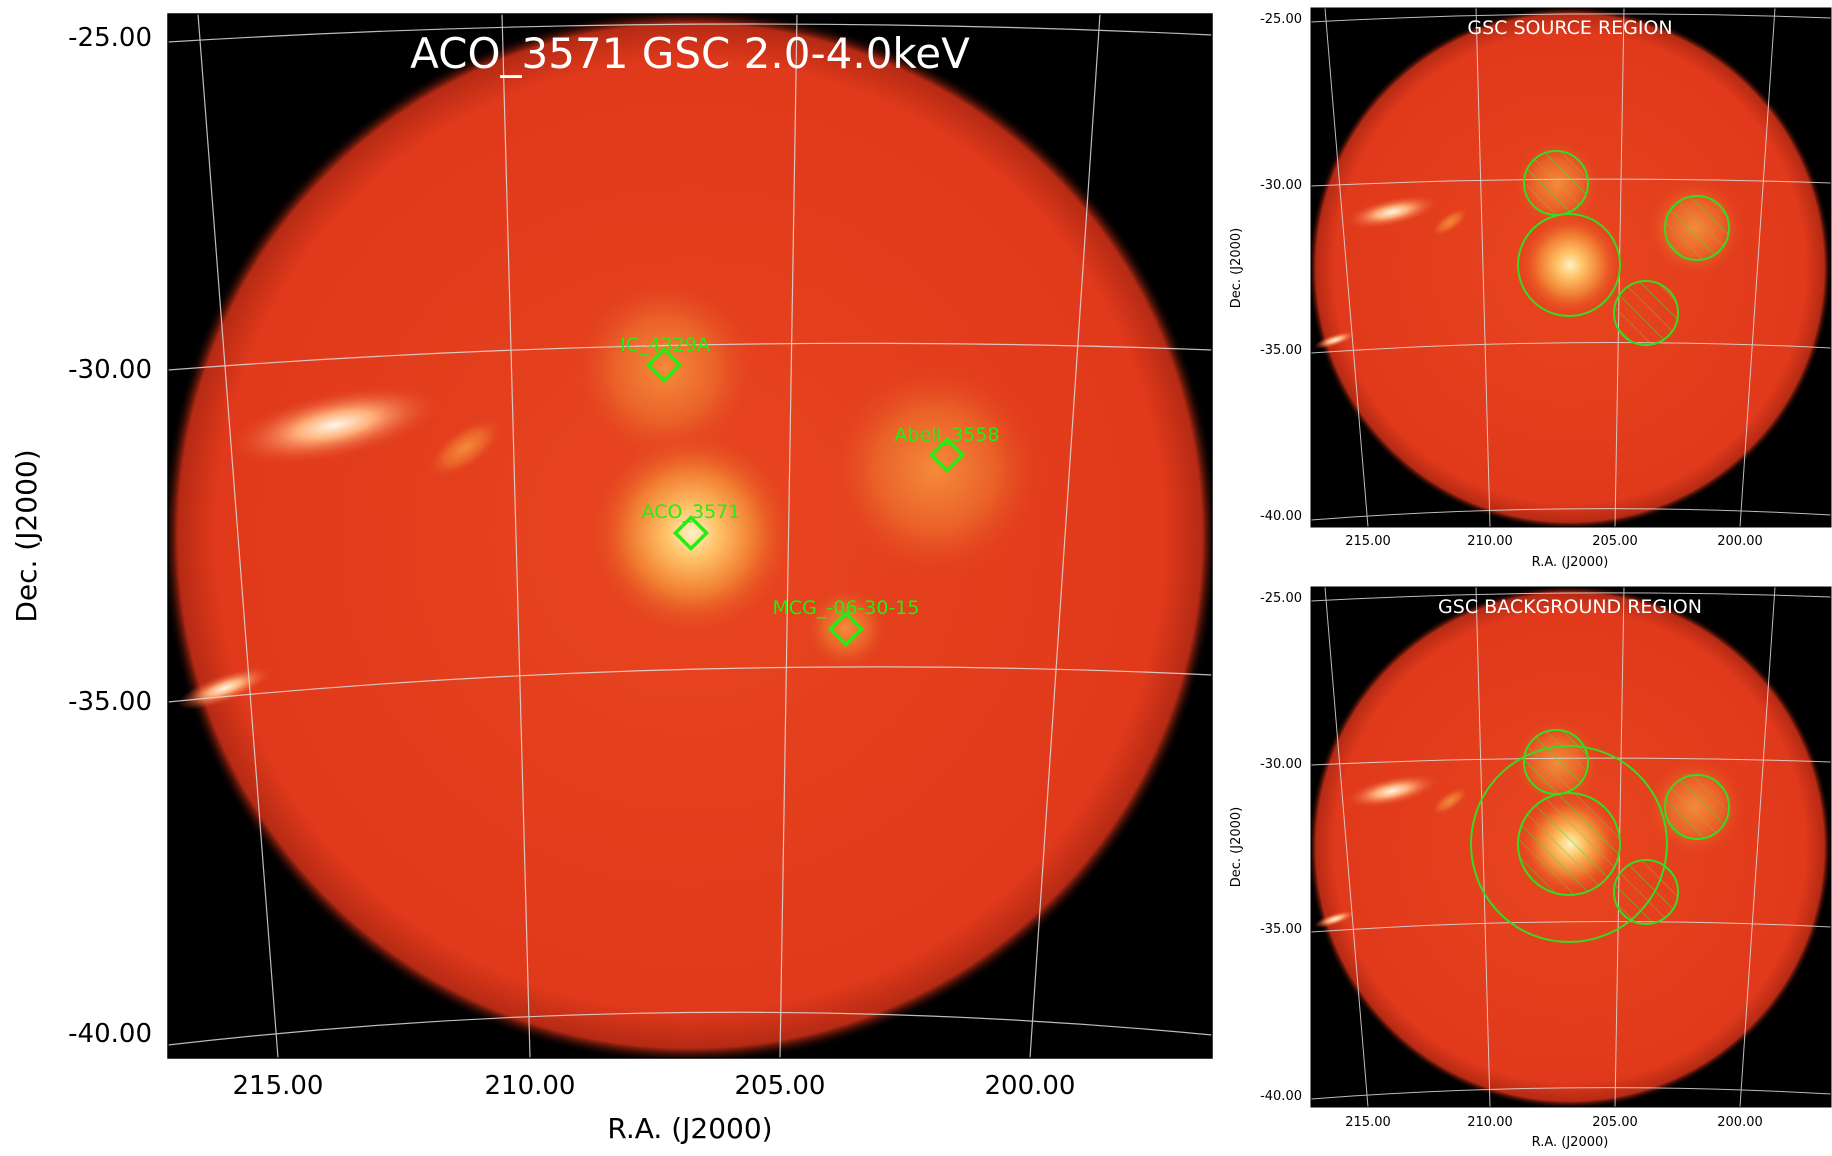 This screenshot has height=1156, width=1832. Describe the element at coordinates (947, 455) in the screenshot. I see `marker-abell3558` at that location.